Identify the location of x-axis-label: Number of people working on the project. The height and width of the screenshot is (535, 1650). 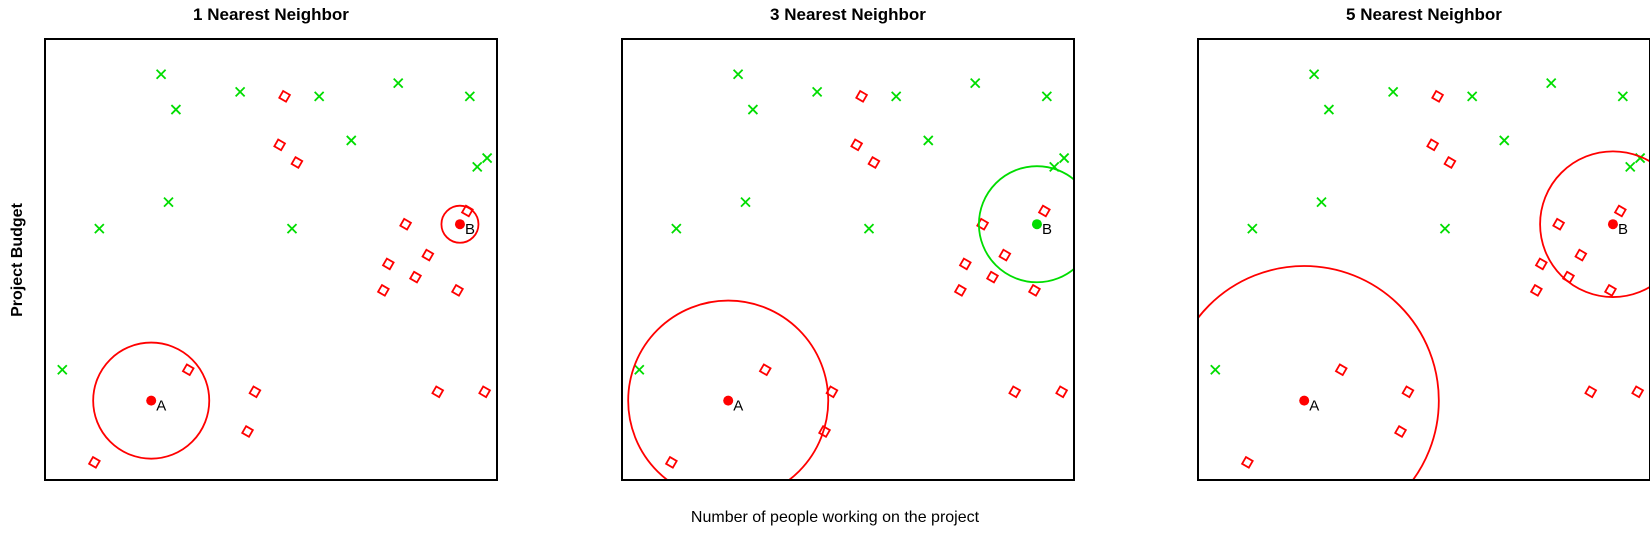
(835, 517).